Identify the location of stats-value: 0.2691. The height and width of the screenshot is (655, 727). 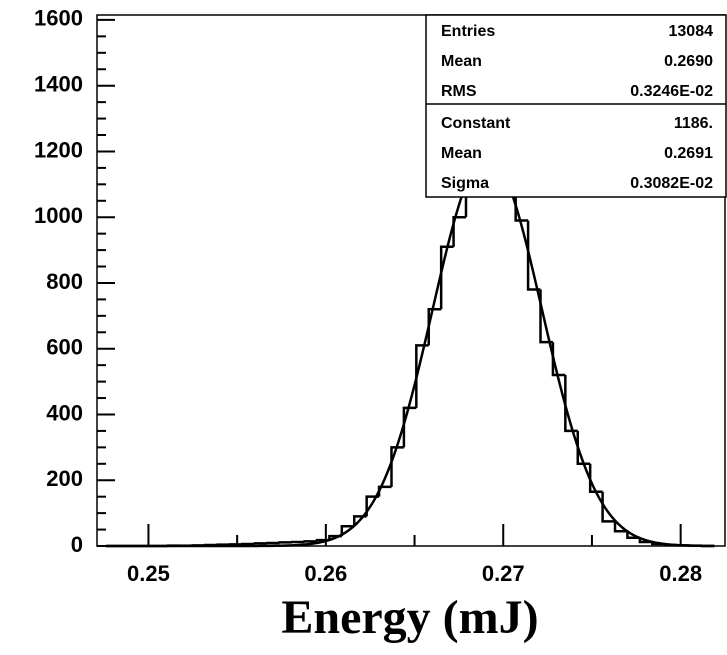
(688, 153).